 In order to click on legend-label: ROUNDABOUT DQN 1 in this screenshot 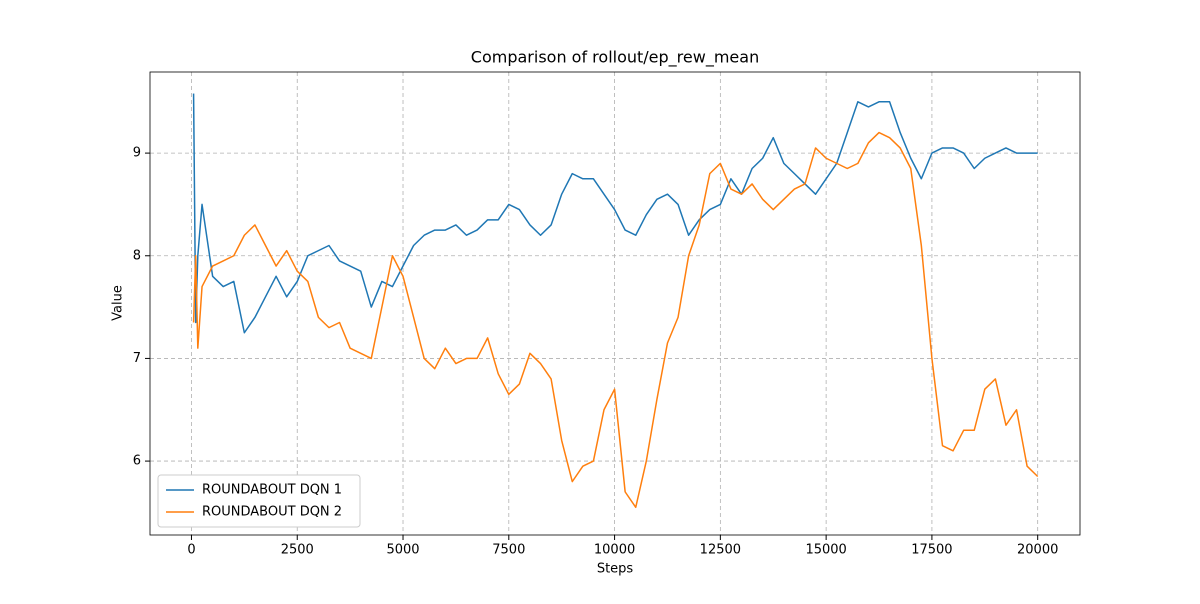, I will do `click(272, 490)`.